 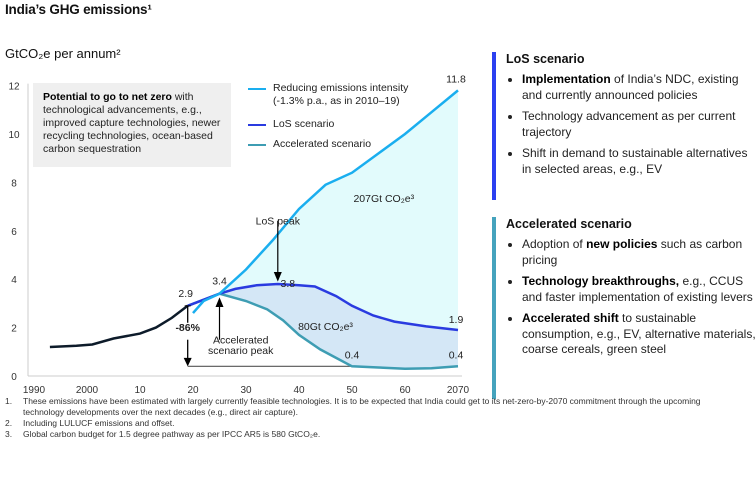 I want to click on label-accel-2050: 0.4, so click(x=352, y=355).